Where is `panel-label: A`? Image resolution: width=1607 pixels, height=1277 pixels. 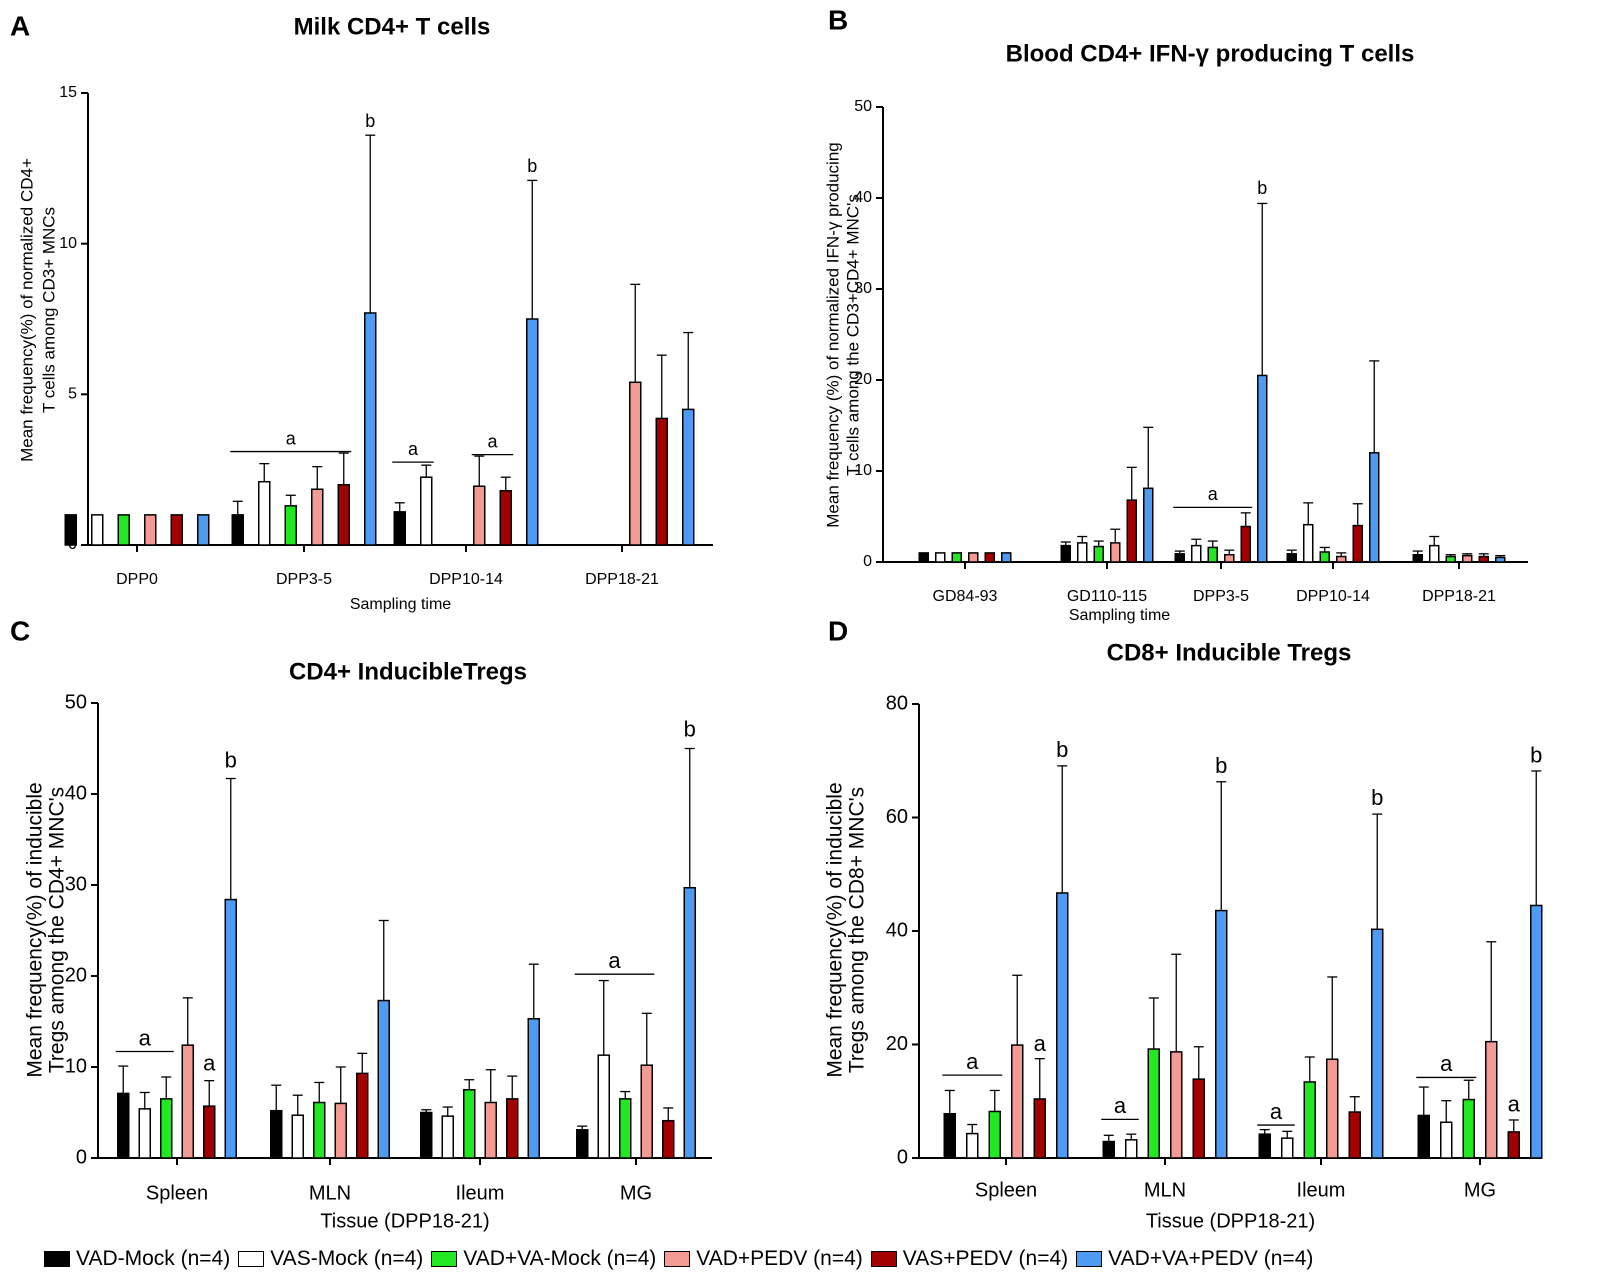
panel-label: A is located at coordinates (20, 25).